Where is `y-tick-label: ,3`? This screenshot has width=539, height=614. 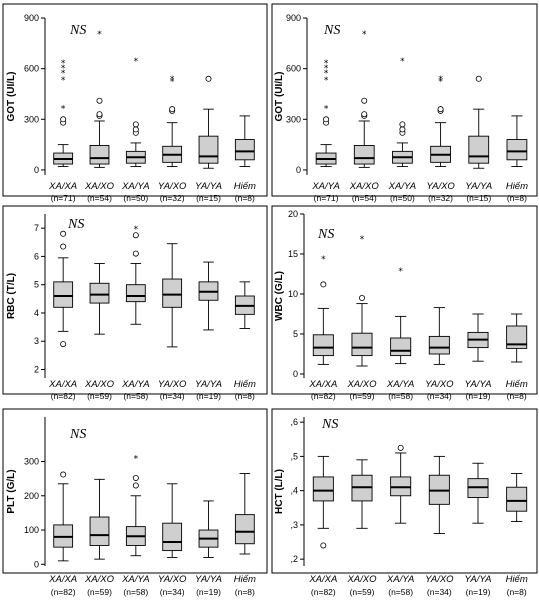 y-tick-label: ,3 is located at coordinates (294, 525).